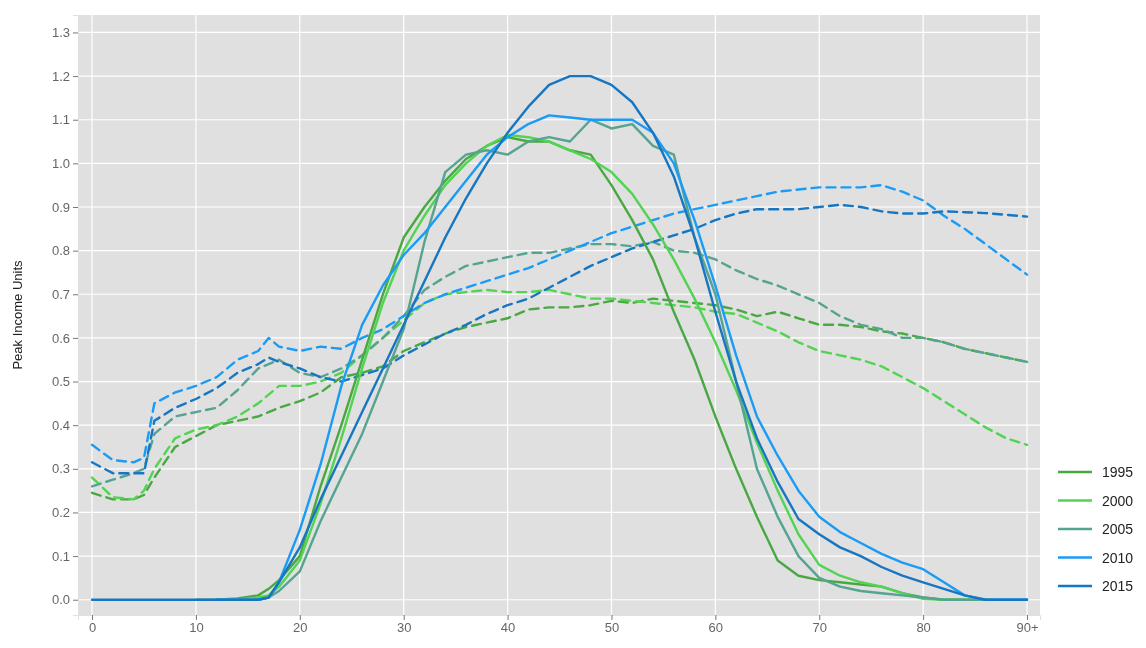  I want to click on legend-label: 1995, so click(1118, 472).